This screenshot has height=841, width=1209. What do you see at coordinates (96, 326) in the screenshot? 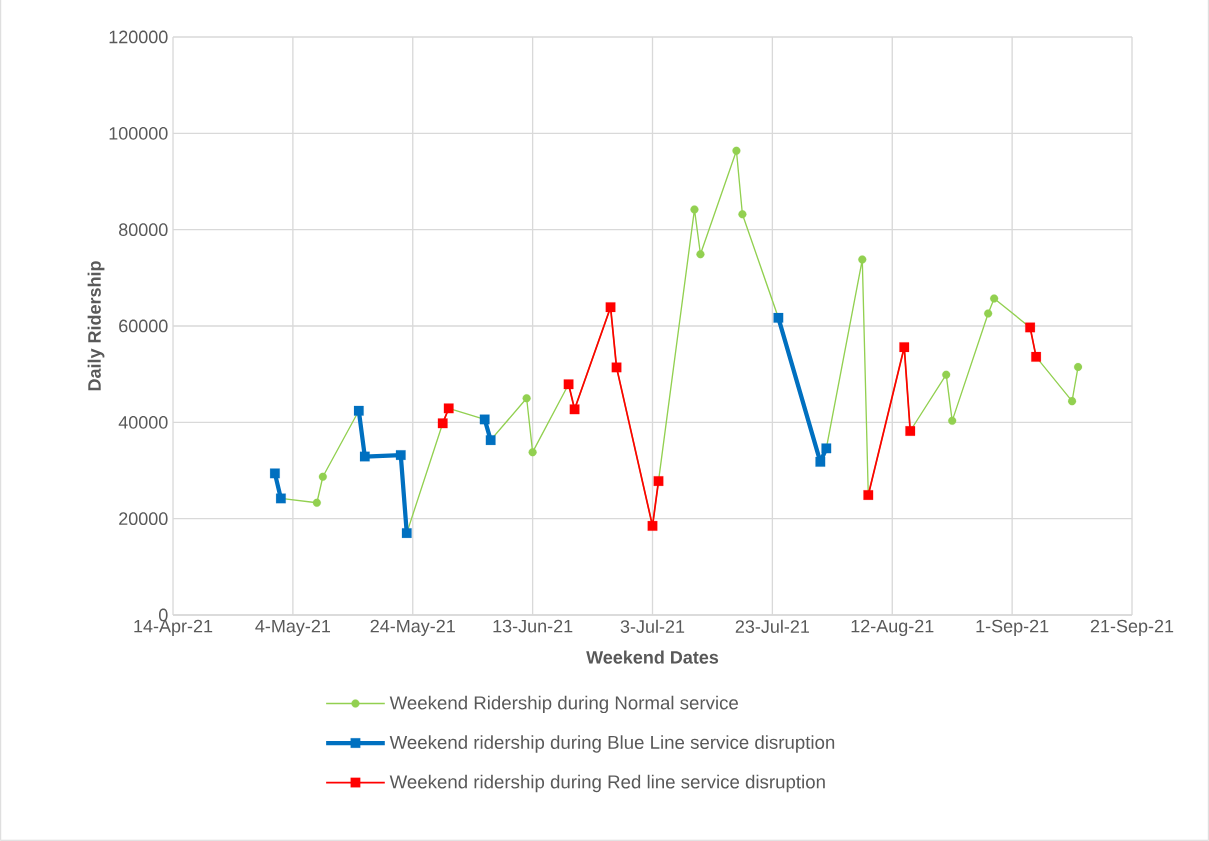
I see `y-axis-title: Daily Ridership` at bounding box center [96, 326].